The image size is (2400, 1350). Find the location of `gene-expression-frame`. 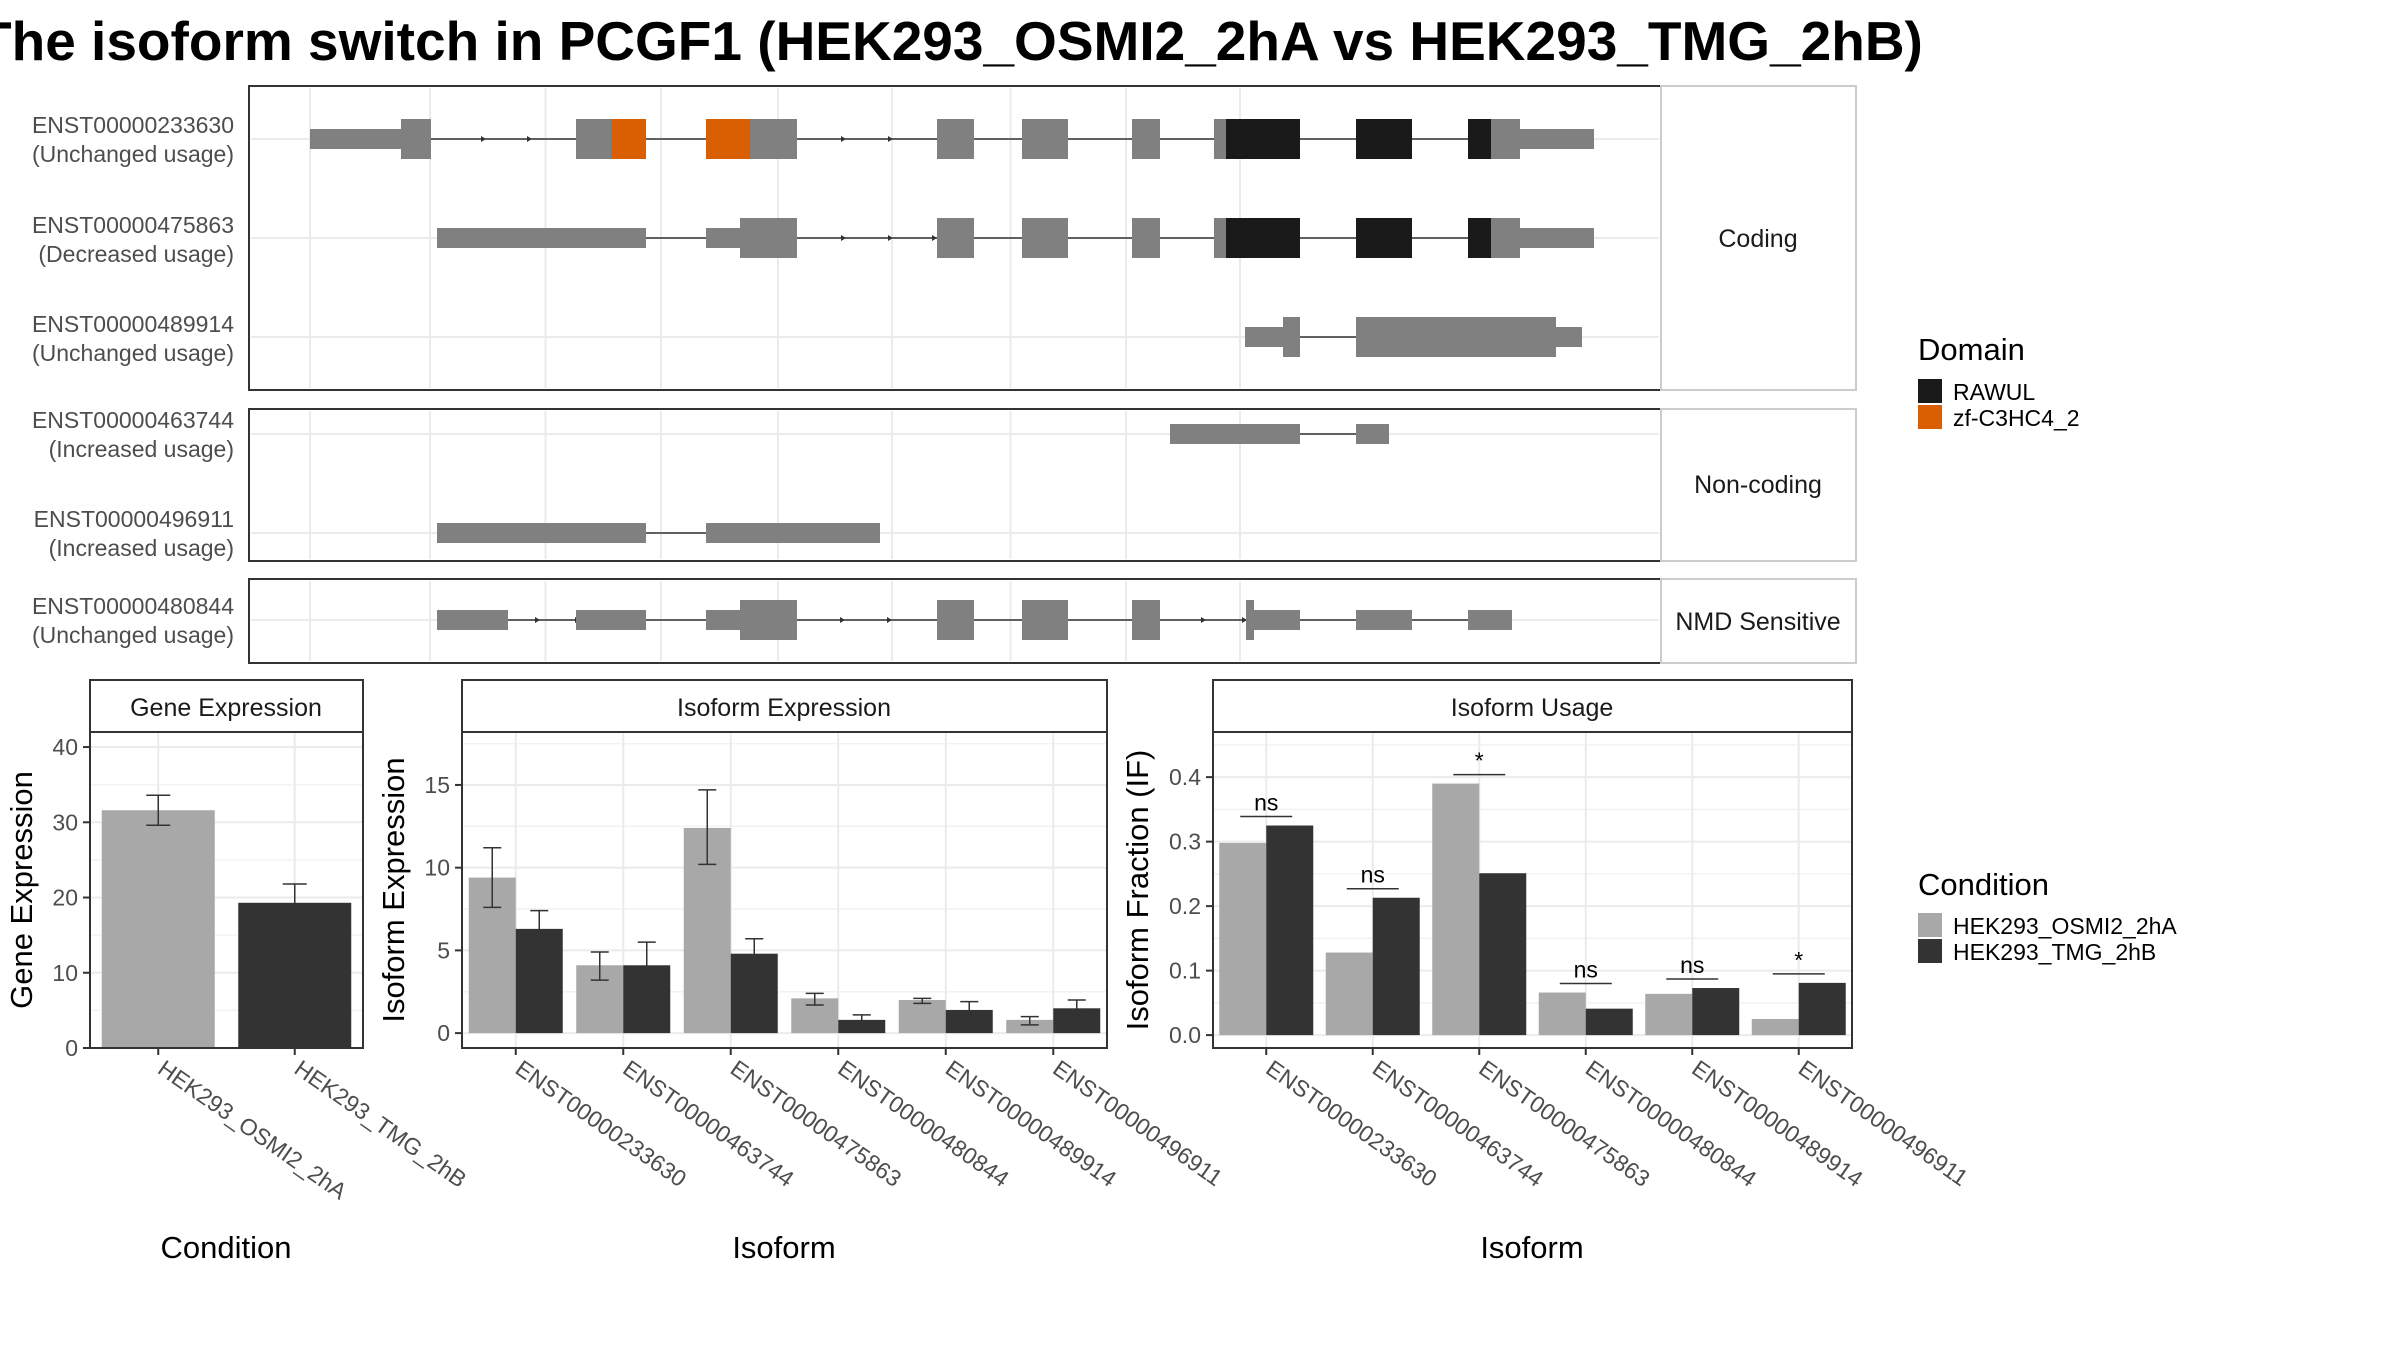

gene-expression-frame is located at coordinates (226, 890).